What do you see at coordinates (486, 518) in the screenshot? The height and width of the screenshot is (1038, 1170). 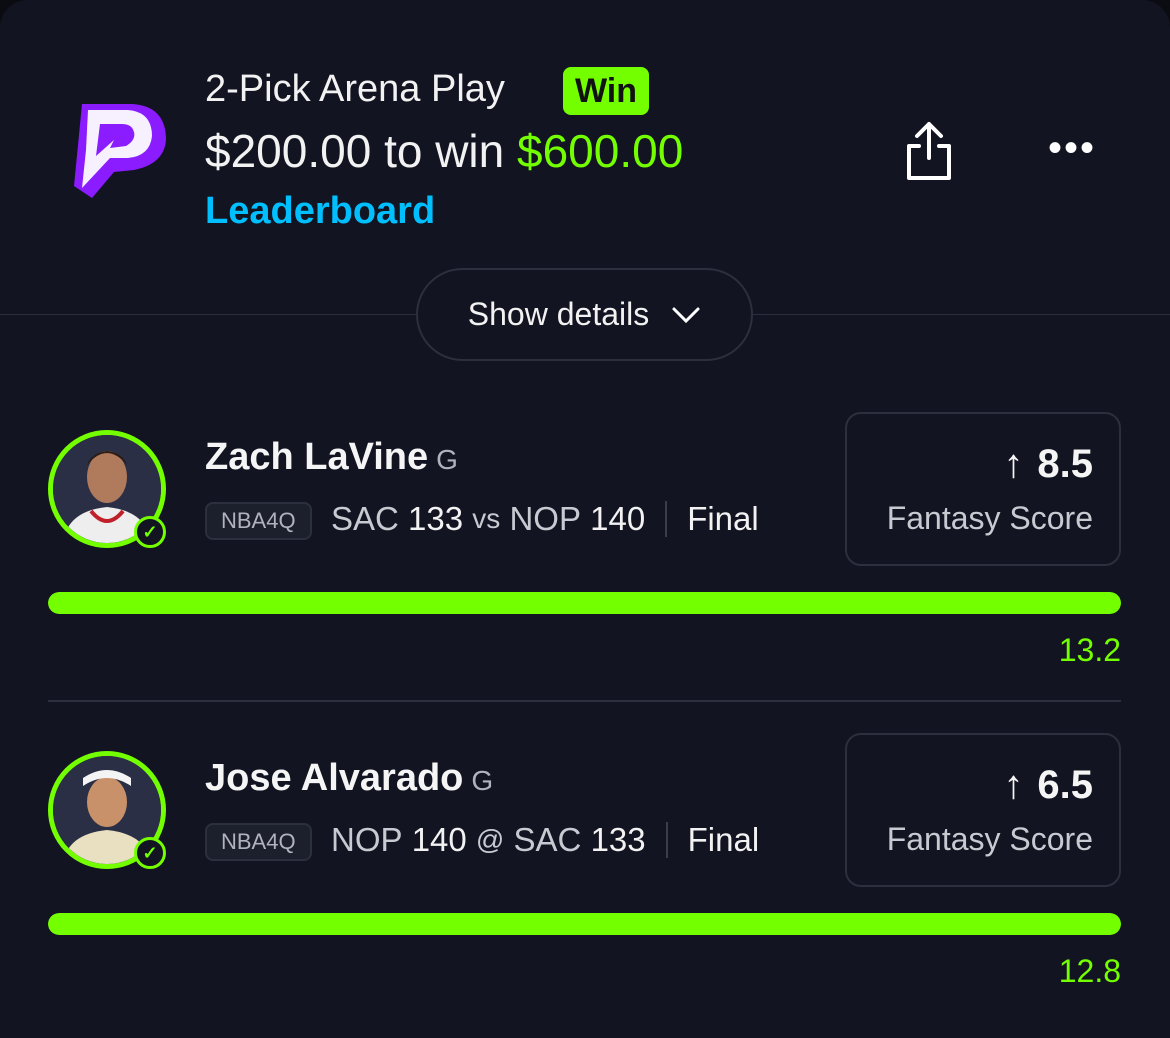 I see `connector: vs` at bounding box center [486, 518].